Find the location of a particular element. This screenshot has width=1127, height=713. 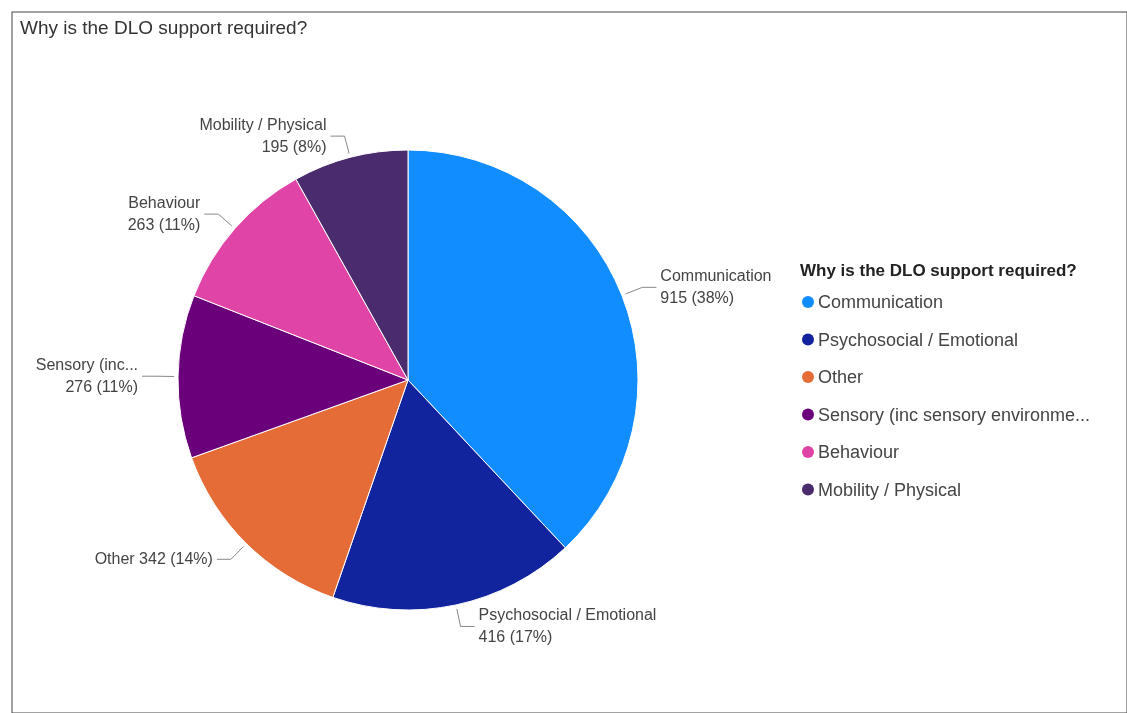

chart-title: Why is the DLO support required? is located at coordinates (164, 27).